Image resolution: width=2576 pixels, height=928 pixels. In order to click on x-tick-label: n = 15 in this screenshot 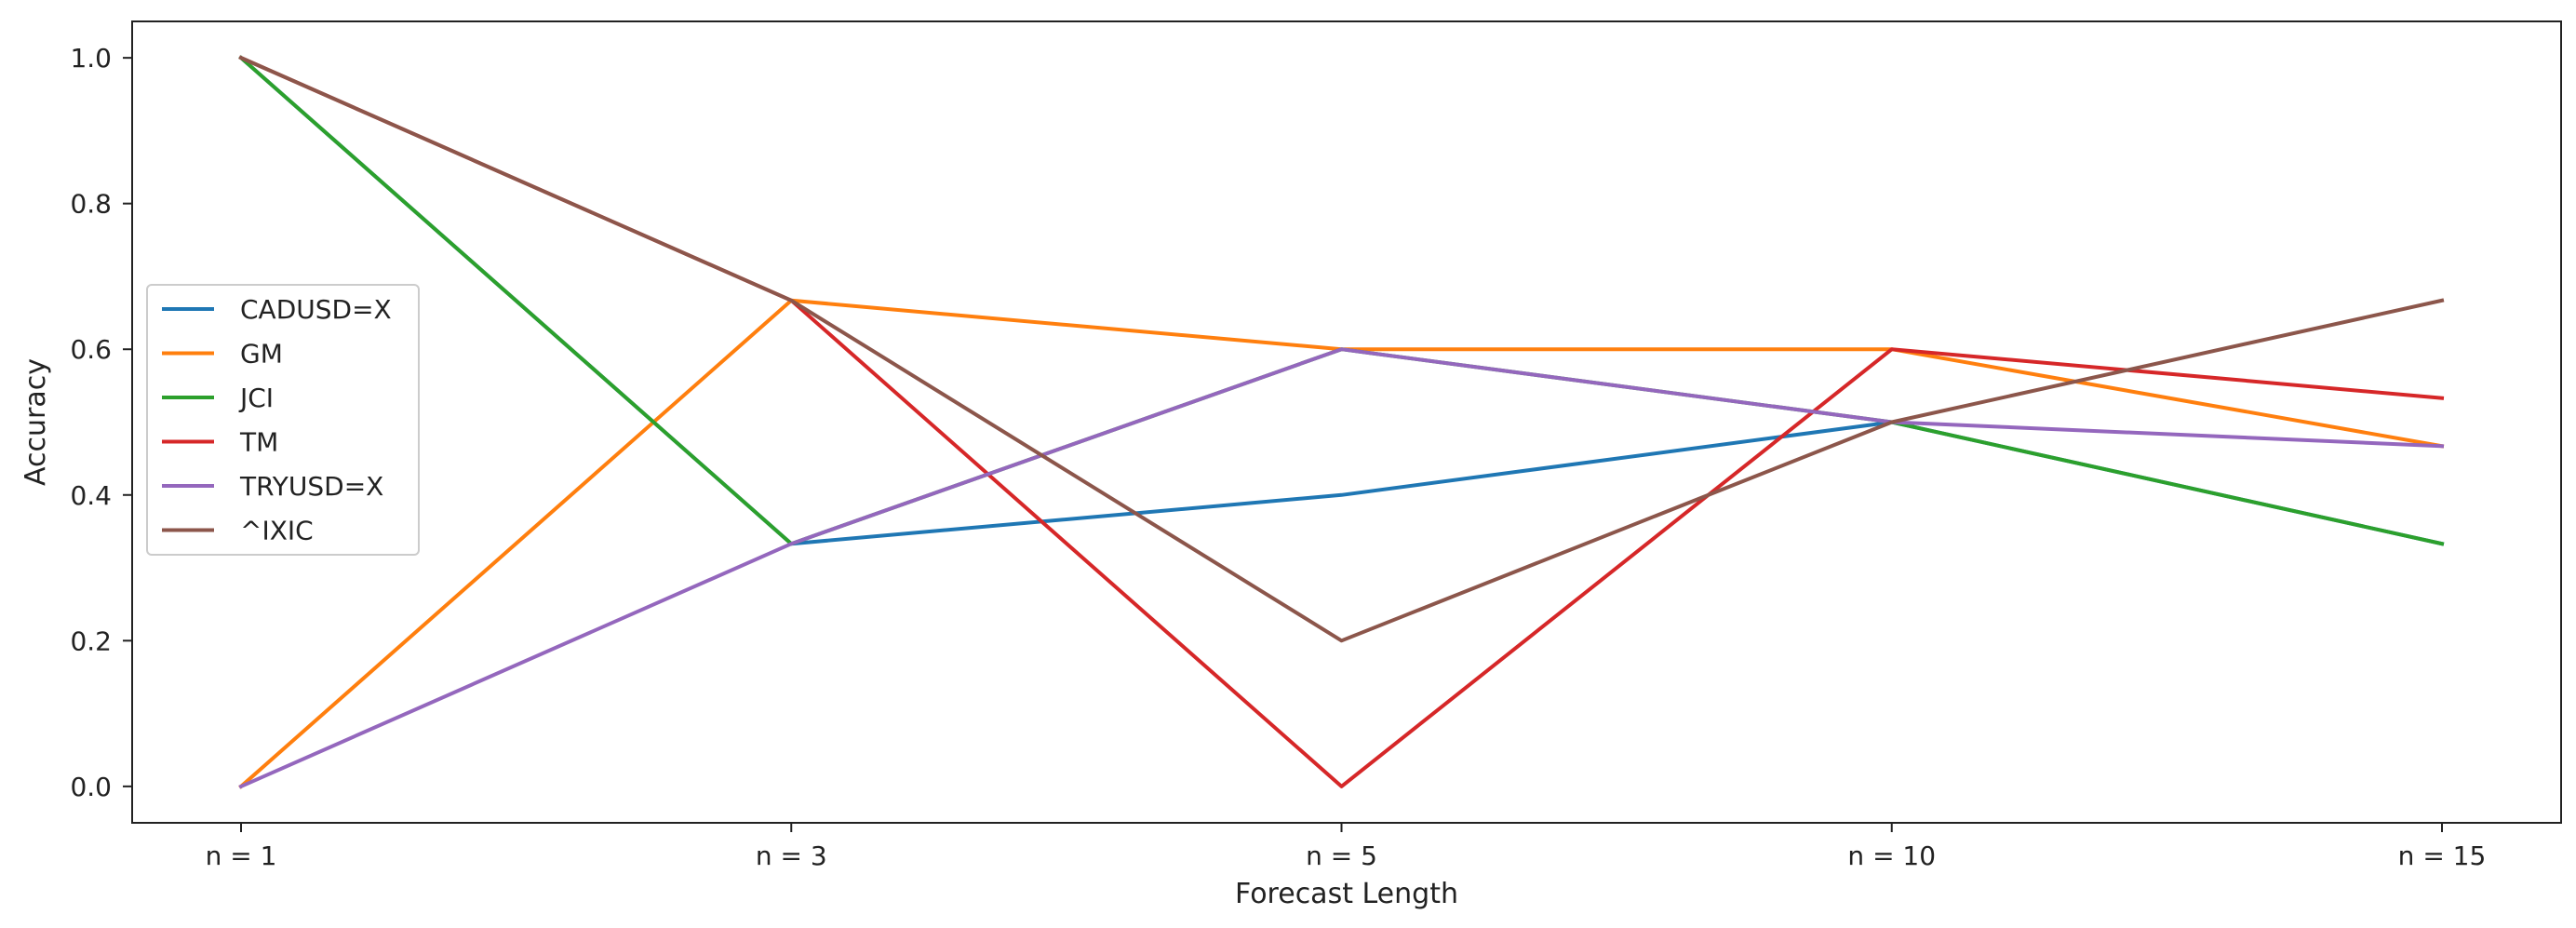, I will do `click(2442, 856)`.